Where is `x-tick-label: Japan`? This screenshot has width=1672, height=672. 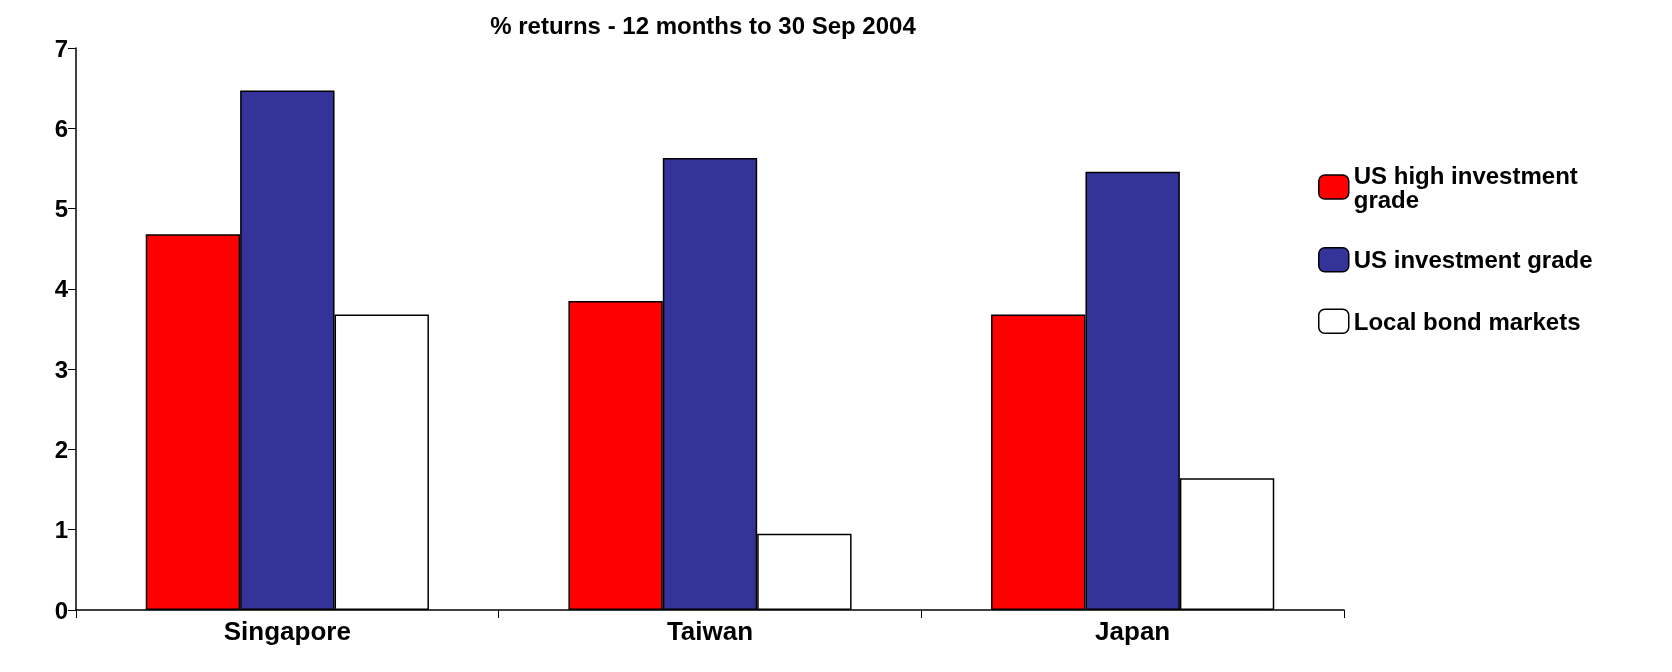 x-tick-label: Japan is located at coordinates (1133, 631).